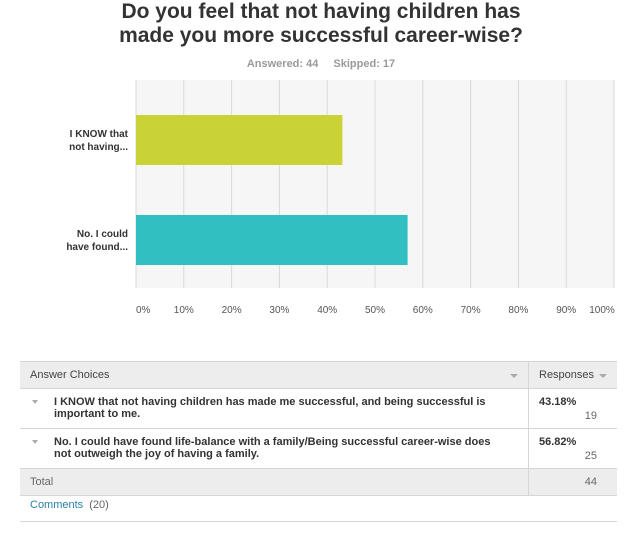 Image resolution: width=642 pixels, height=556 pixels. What do you see at coordinates (572, 482) in the screenshot?
I see `total-value: 44` at bounding box center [572, 482].